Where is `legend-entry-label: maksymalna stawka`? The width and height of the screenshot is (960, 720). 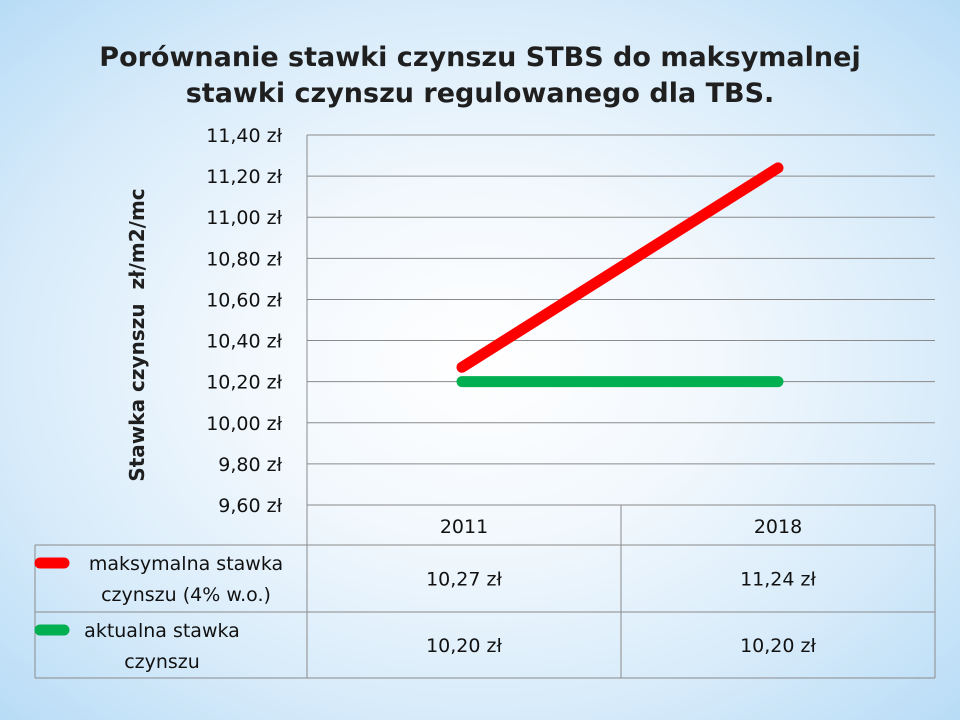
legend-entry-label: maksymalna stawka is located at coordinates (186, 564).